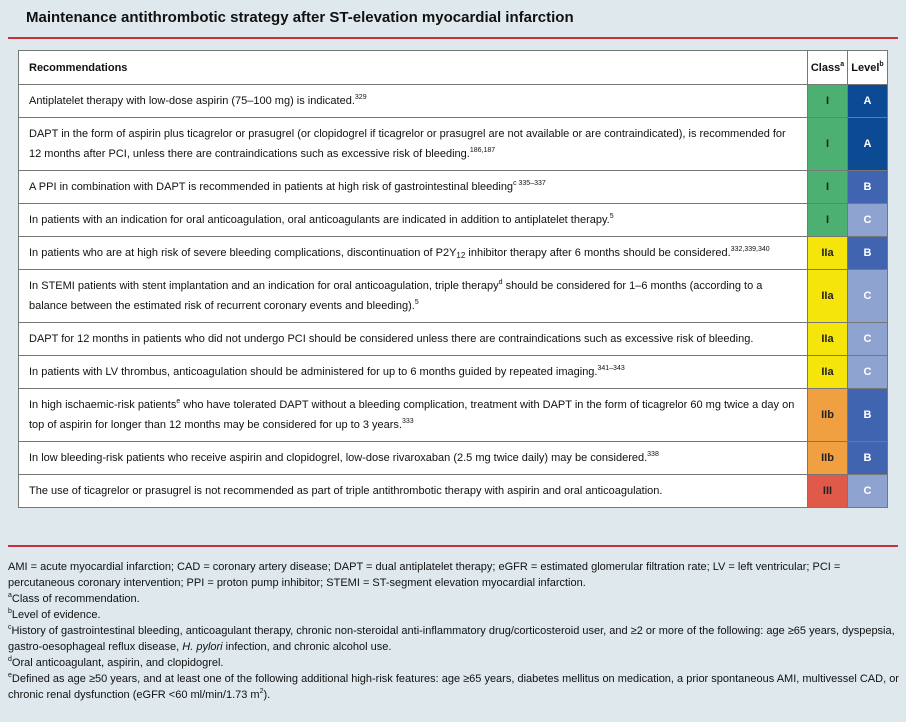 This screenshot has height=722, width=906. I want to click on superscript: 333, so click(408, 421).